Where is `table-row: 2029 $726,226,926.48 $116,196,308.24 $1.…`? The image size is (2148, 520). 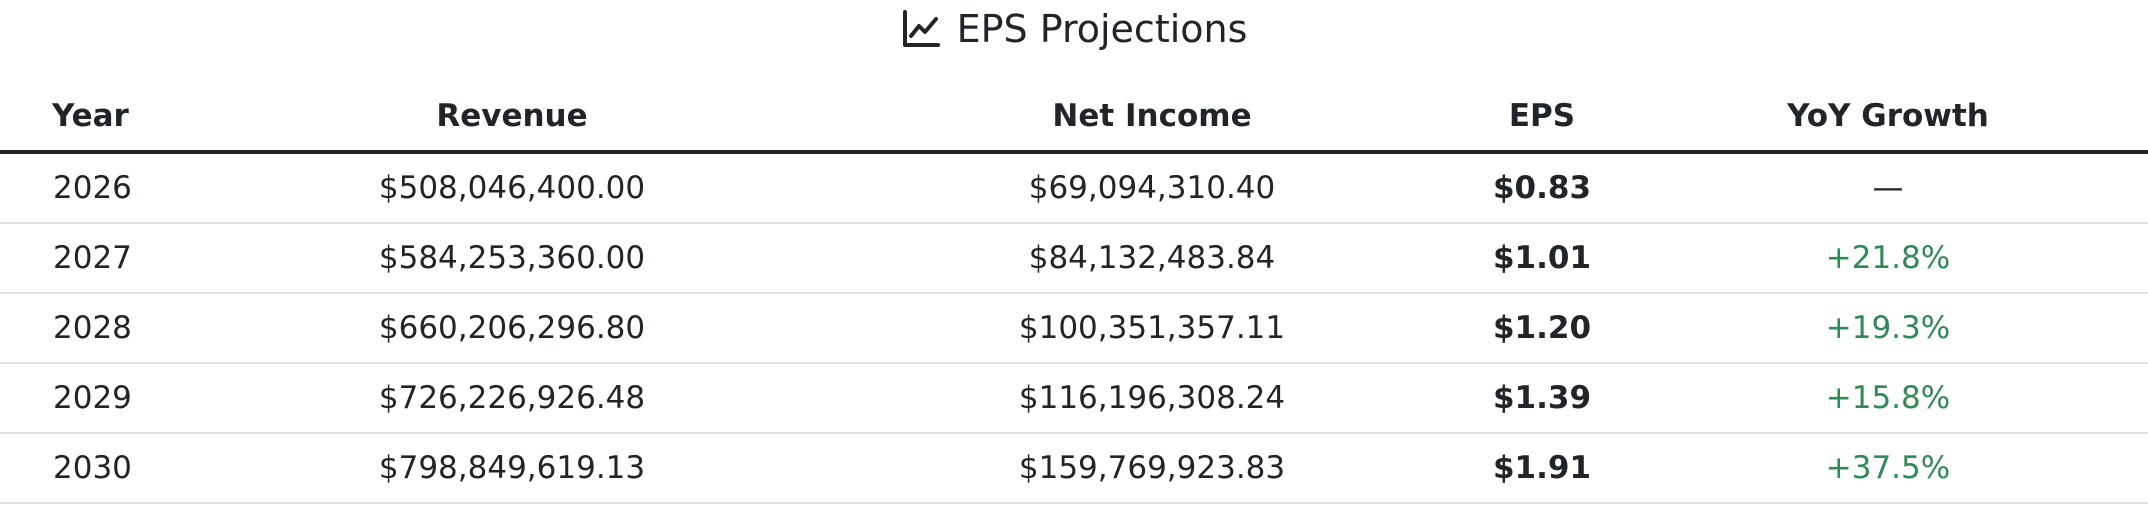
table-row: 2029 $726,226,926.48 $116,196,308.24 $1.… is located at coordinates (1074, 398).